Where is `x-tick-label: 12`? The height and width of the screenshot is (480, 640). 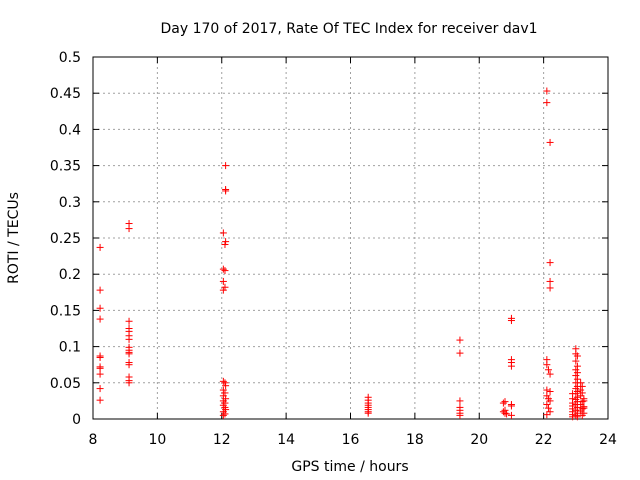
x-tick-label: 12 is located at coordinates (222, 440).